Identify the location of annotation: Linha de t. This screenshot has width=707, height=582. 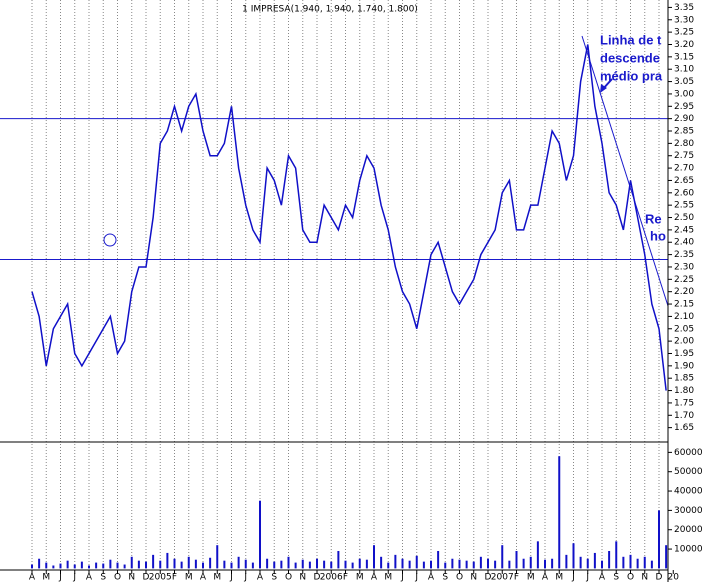
(631, 39).